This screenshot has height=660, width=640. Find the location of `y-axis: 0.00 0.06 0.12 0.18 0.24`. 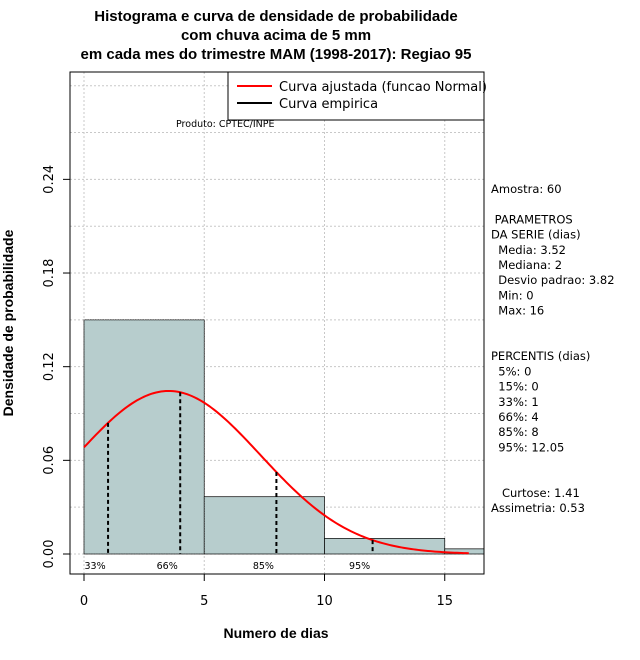

y-axis: 0.00 0.06 0.12 0.18 0.24 is located at coordinates (56, 367).